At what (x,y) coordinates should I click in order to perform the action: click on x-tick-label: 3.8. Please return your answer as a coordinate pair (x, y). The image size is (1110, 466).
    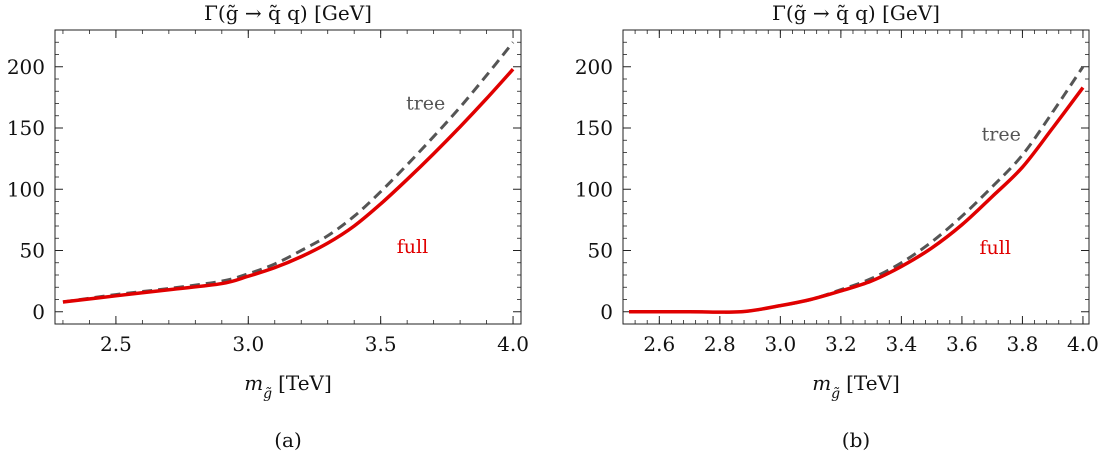
    Looking at the image, I should click on (1023, 344).